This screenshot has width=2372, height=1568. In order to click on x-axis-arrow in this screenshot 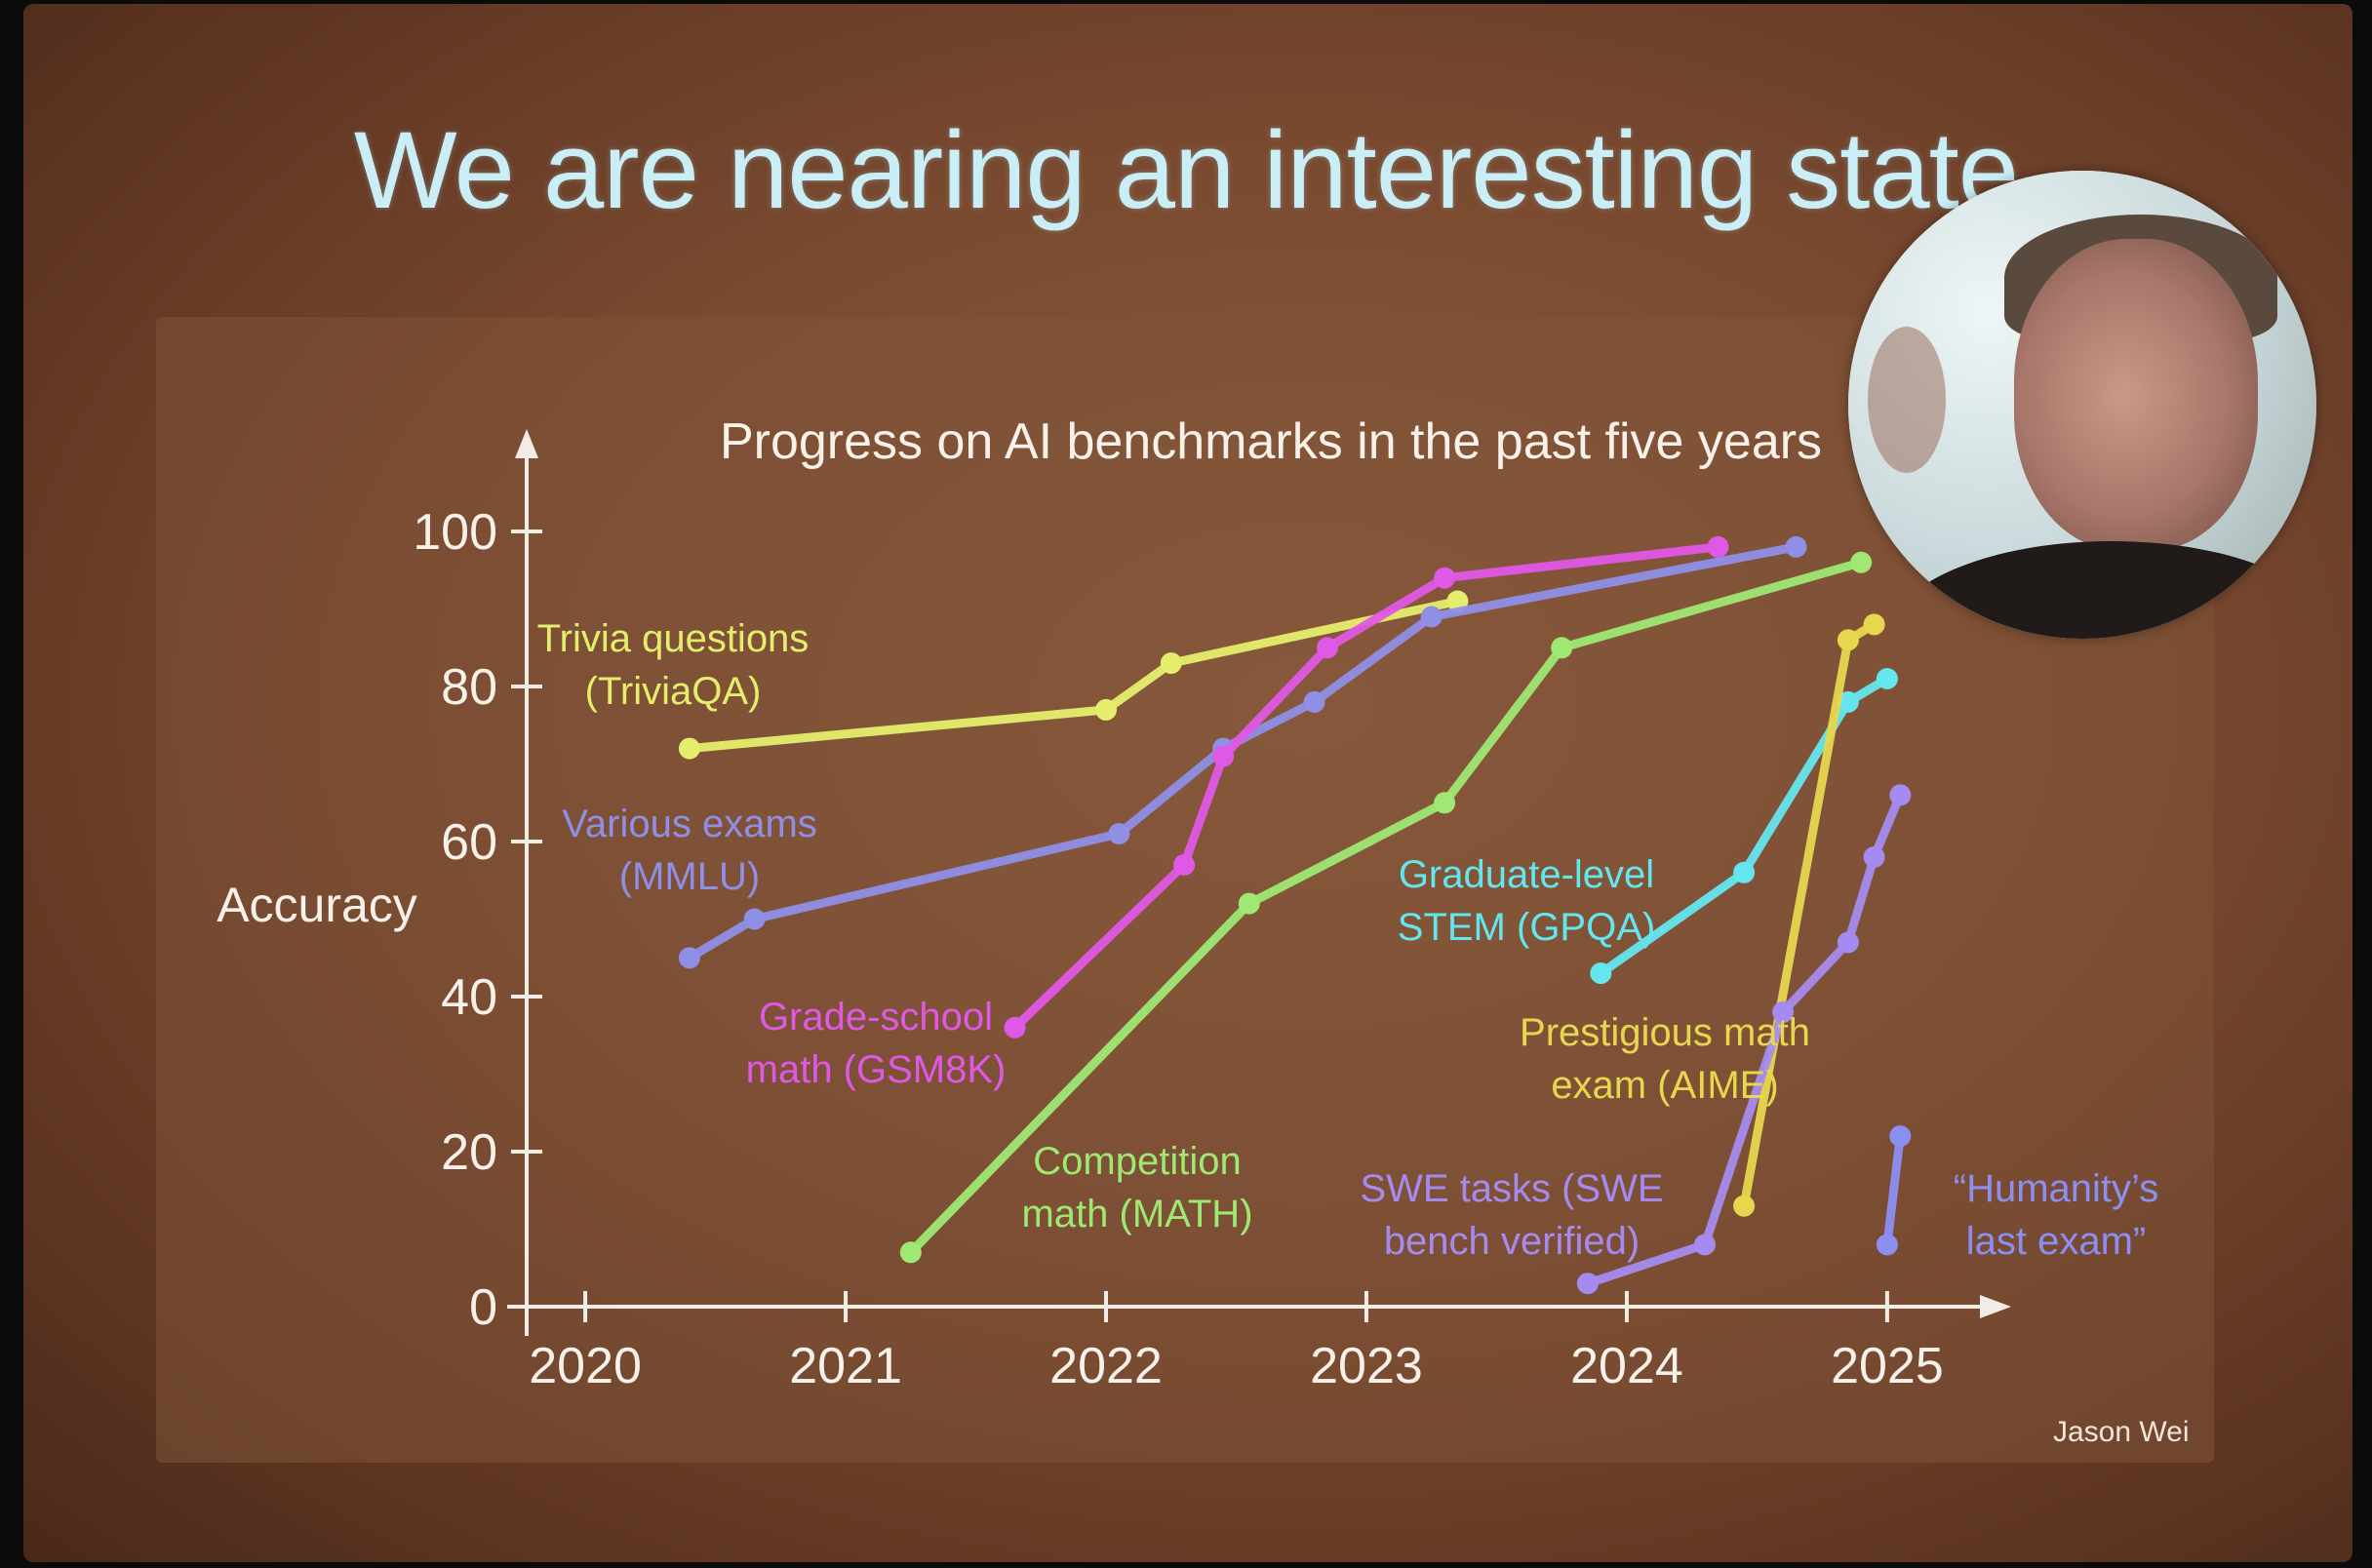, I will do `click(1995, 1306)`.